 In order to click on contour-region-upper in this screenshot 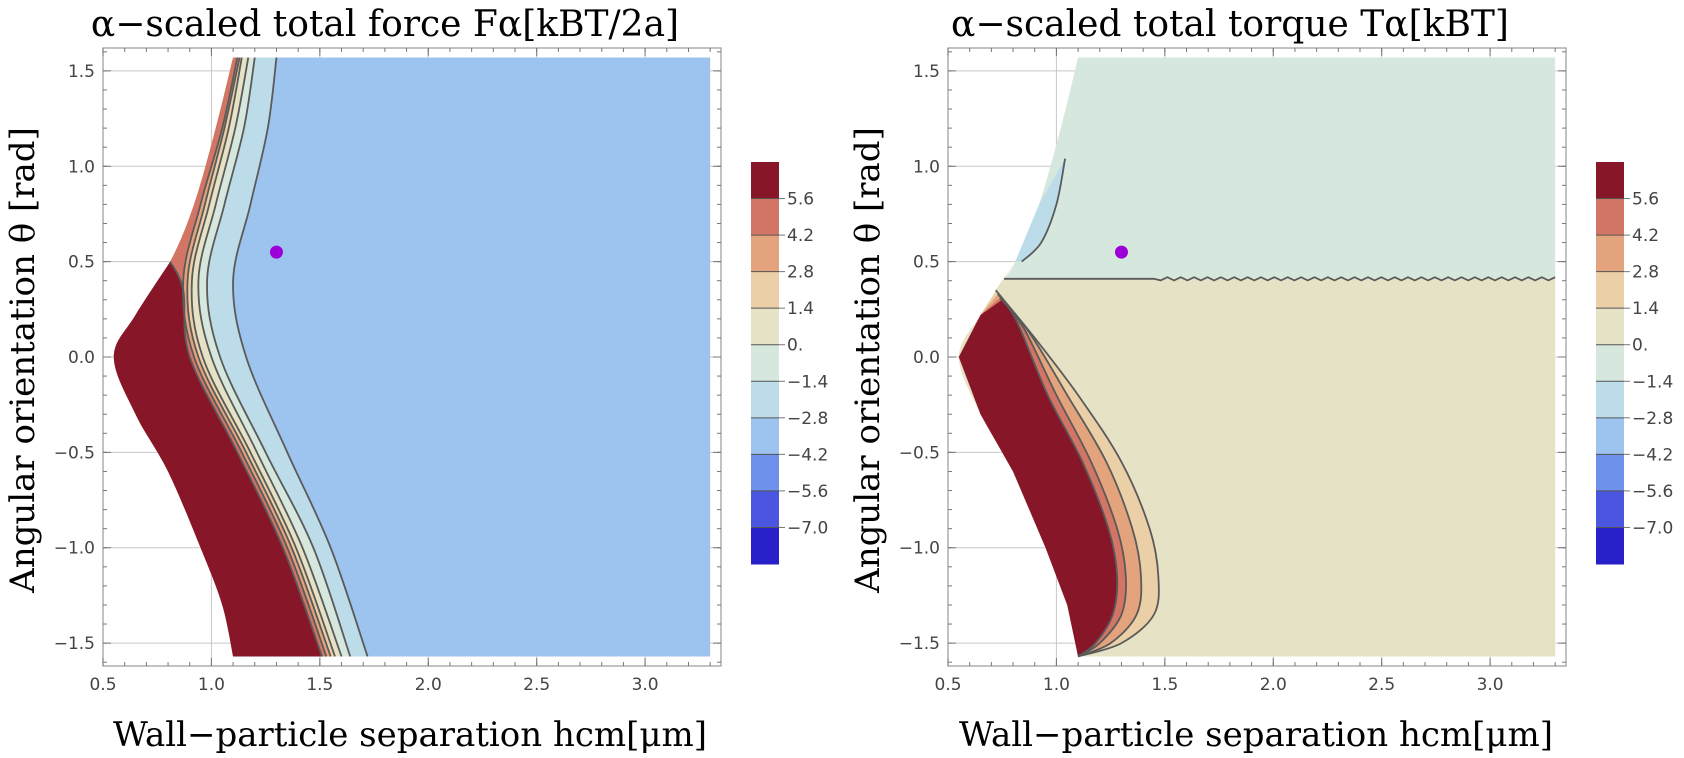, I will do `click(1279, 168)`.